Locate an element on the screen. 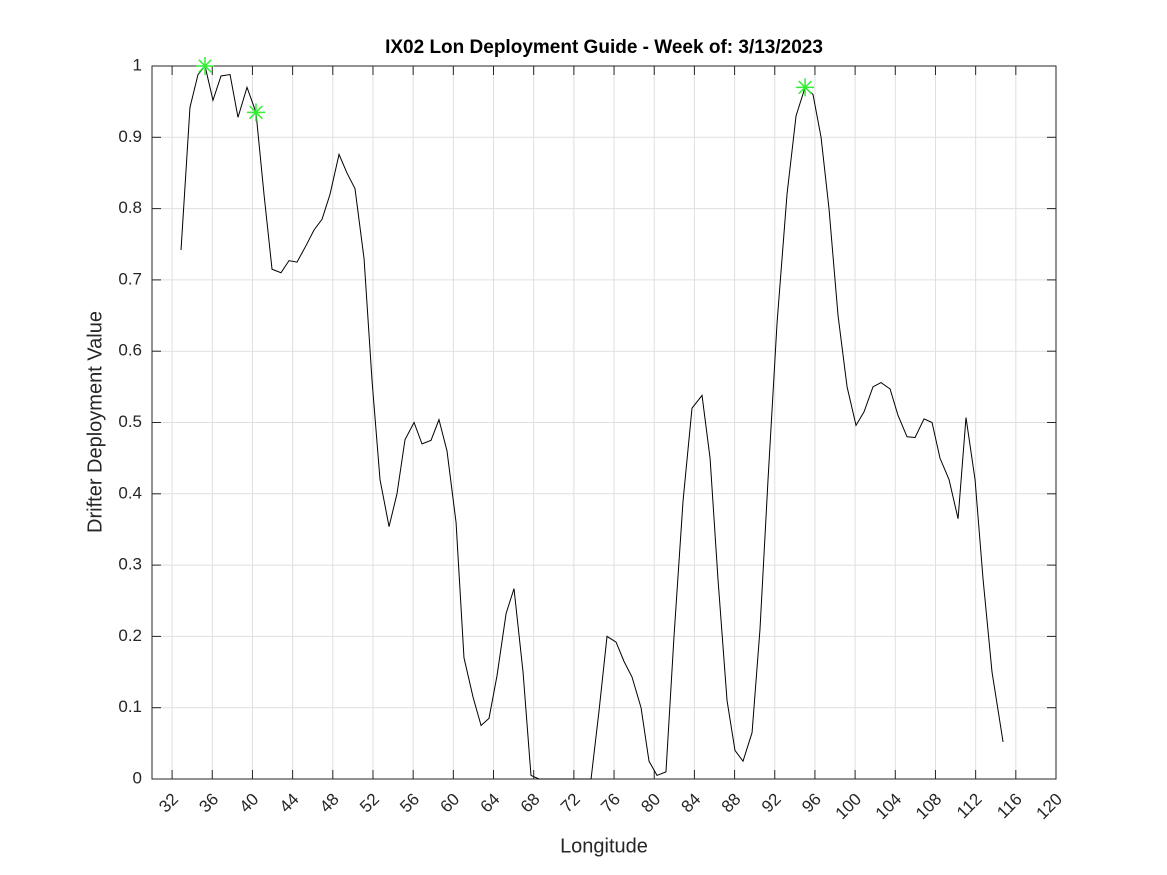  y-tick-label: 0.7 is located at coordinates (130, 278).